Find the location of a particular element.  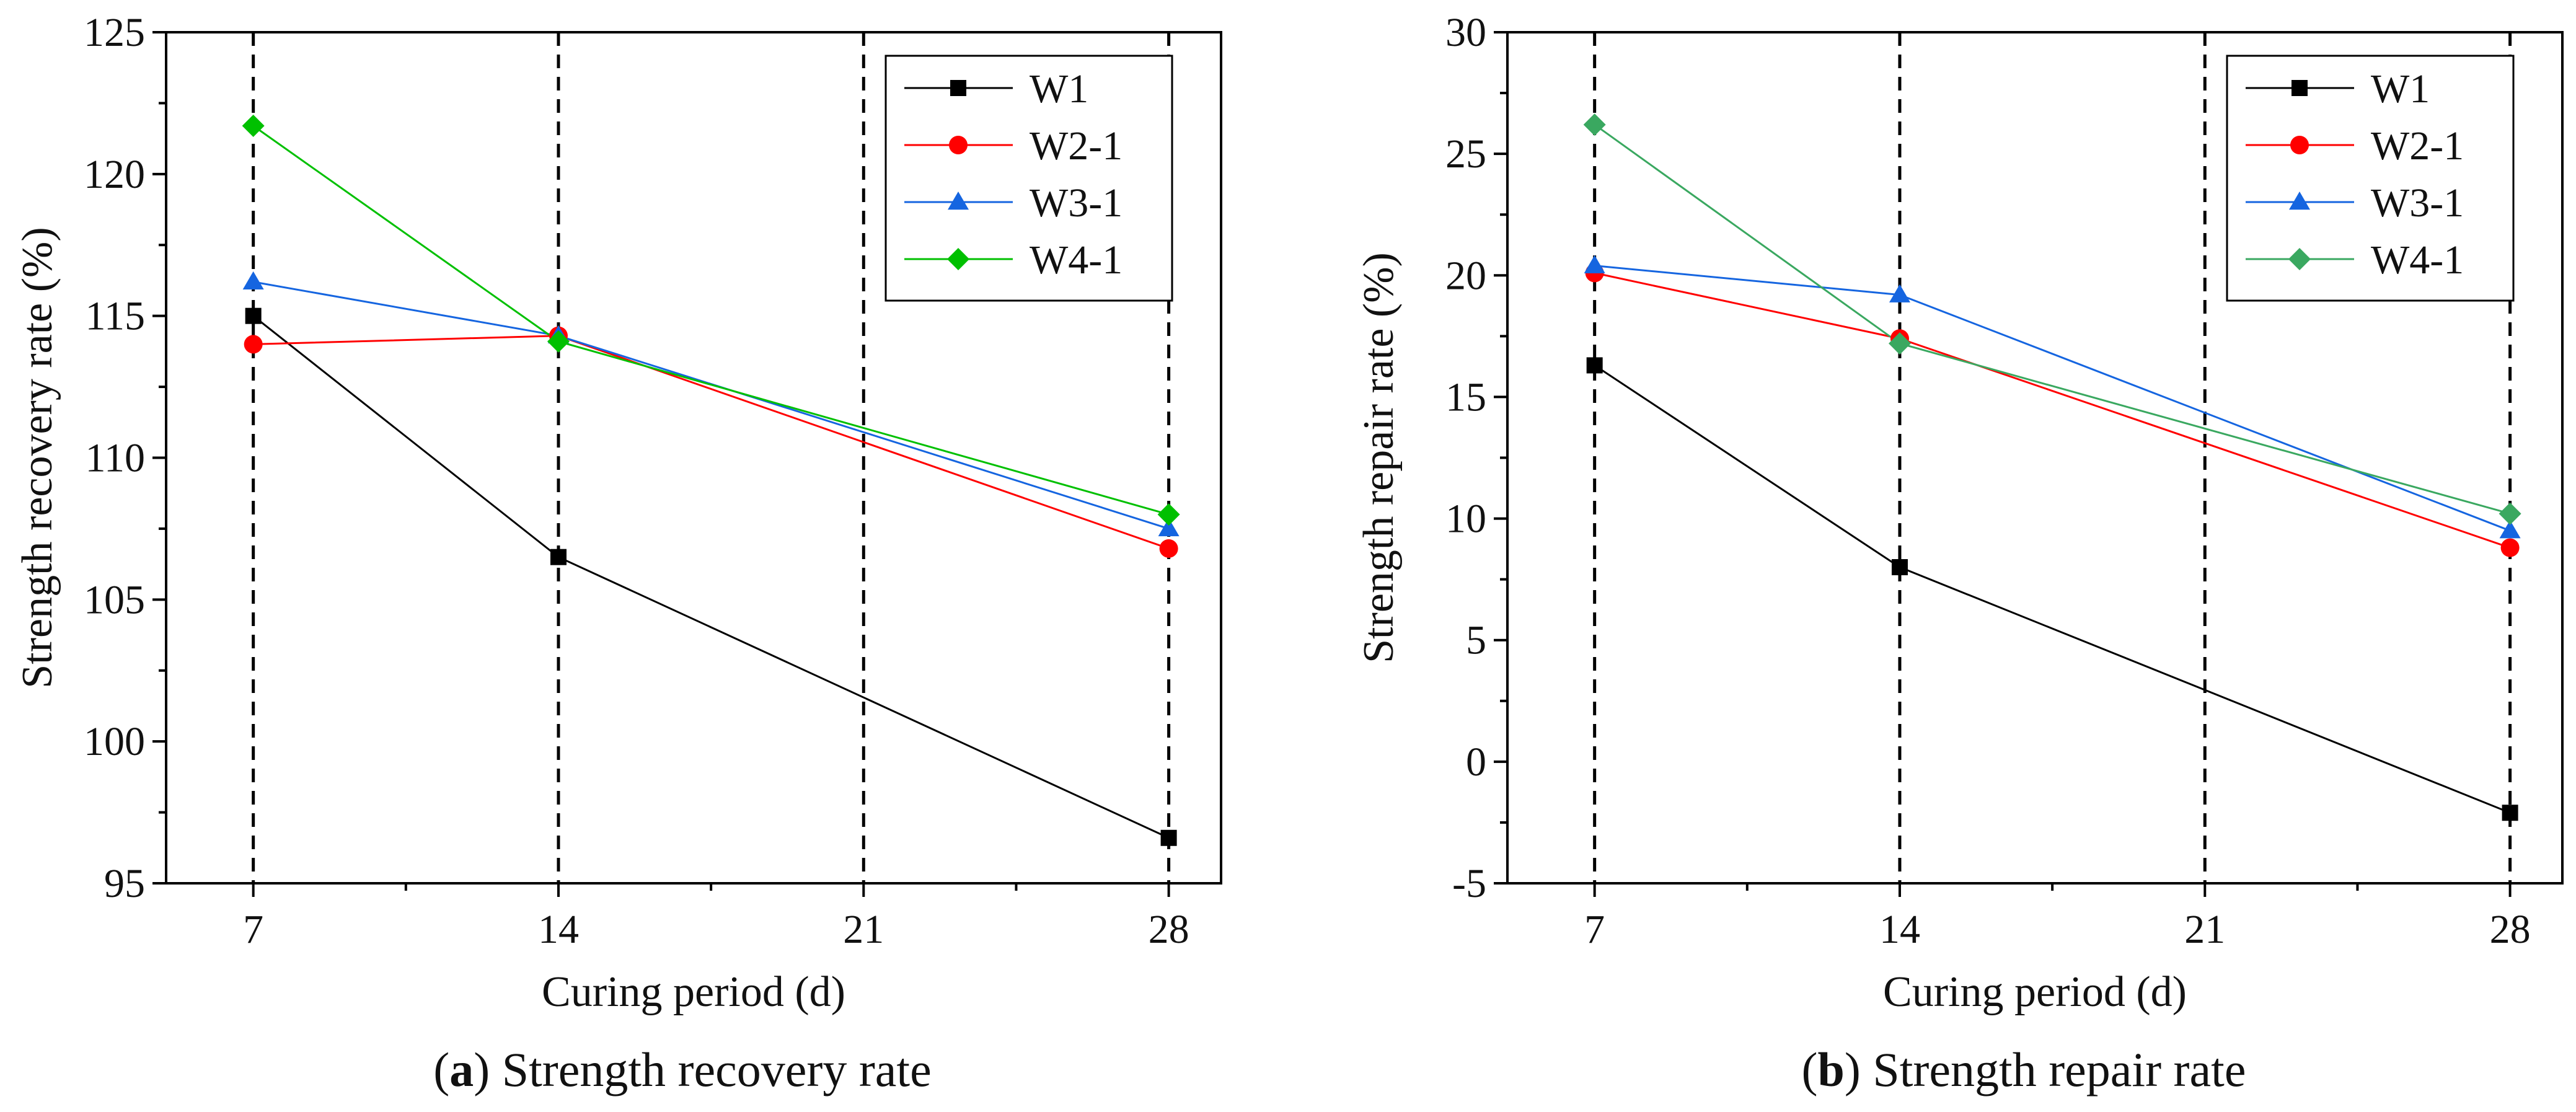

y-tick-label: 0 is located at coordinates (1476, 762).